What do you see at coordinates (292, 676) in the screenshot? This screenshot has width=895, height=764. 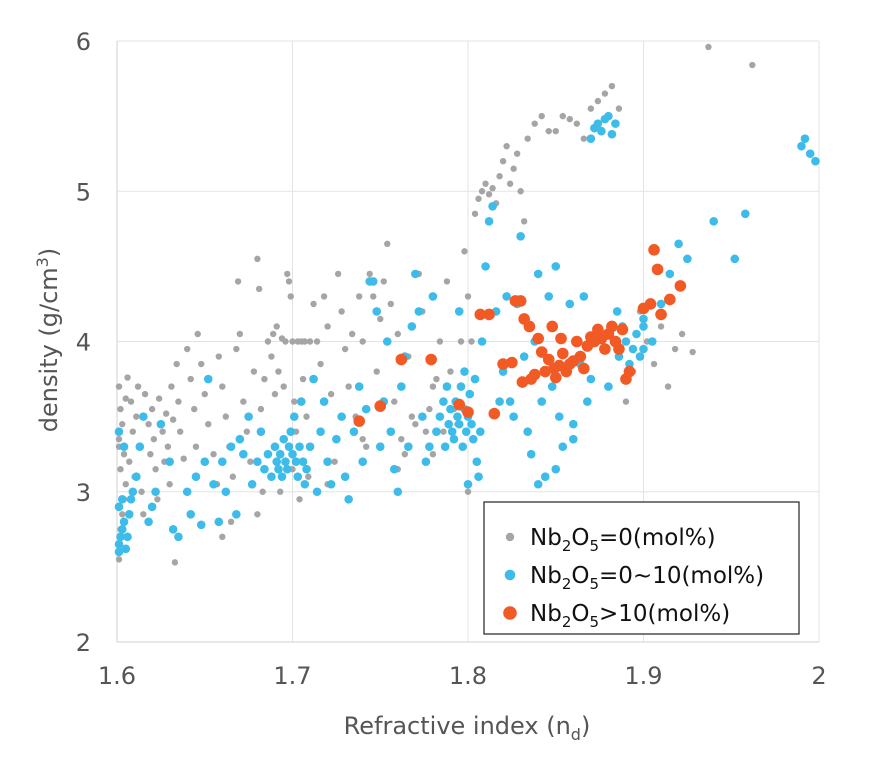 I see `x-tick-label: 1.7` at bounding box center [292, 676].